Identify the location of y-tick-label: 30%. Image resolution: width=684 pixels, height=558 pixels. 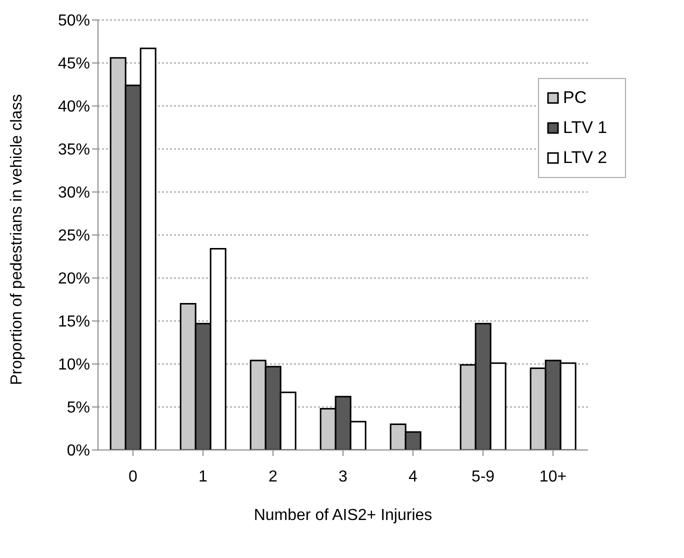
(74, 193).